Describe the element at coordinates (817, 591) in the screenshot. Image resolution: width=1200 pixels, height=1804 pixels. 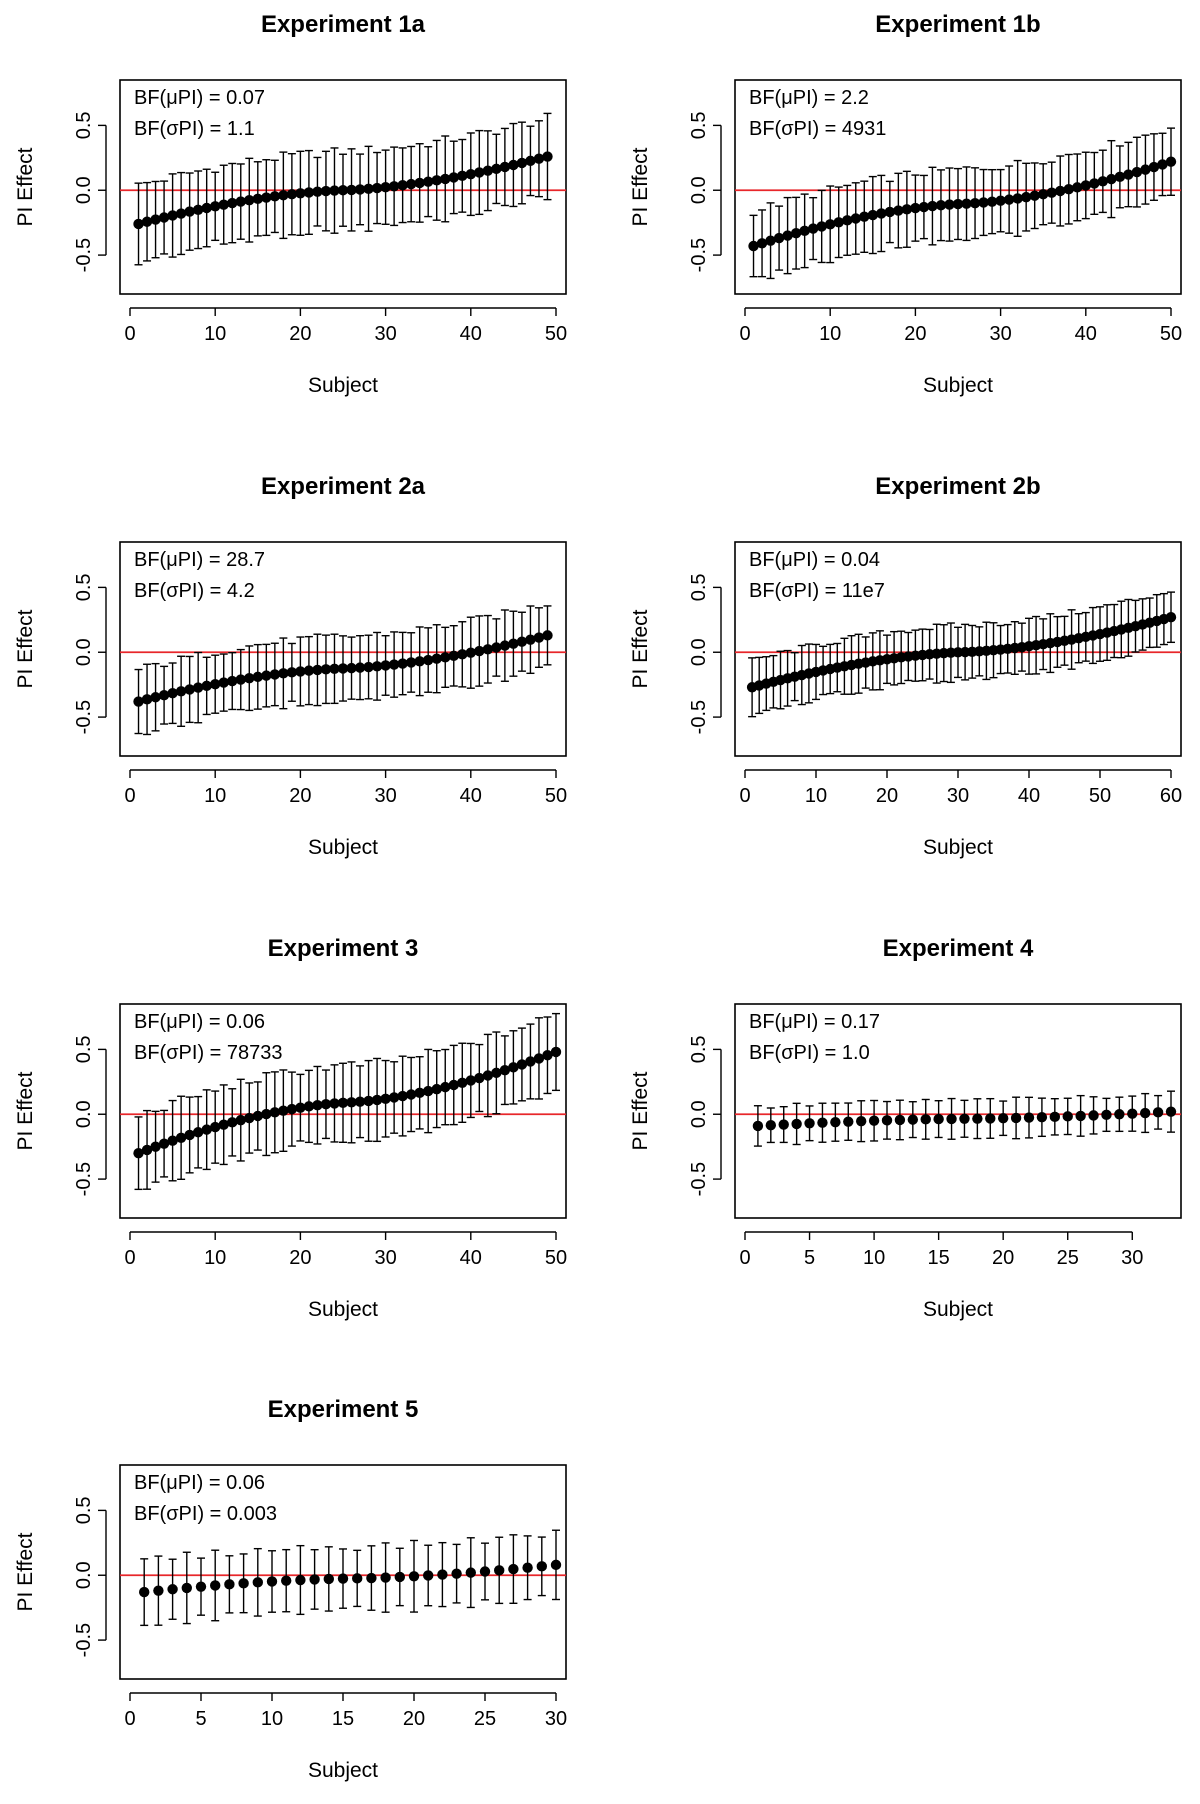
I see `bayes-factor-annotation: BF(σPI) = 11e7` at that location.